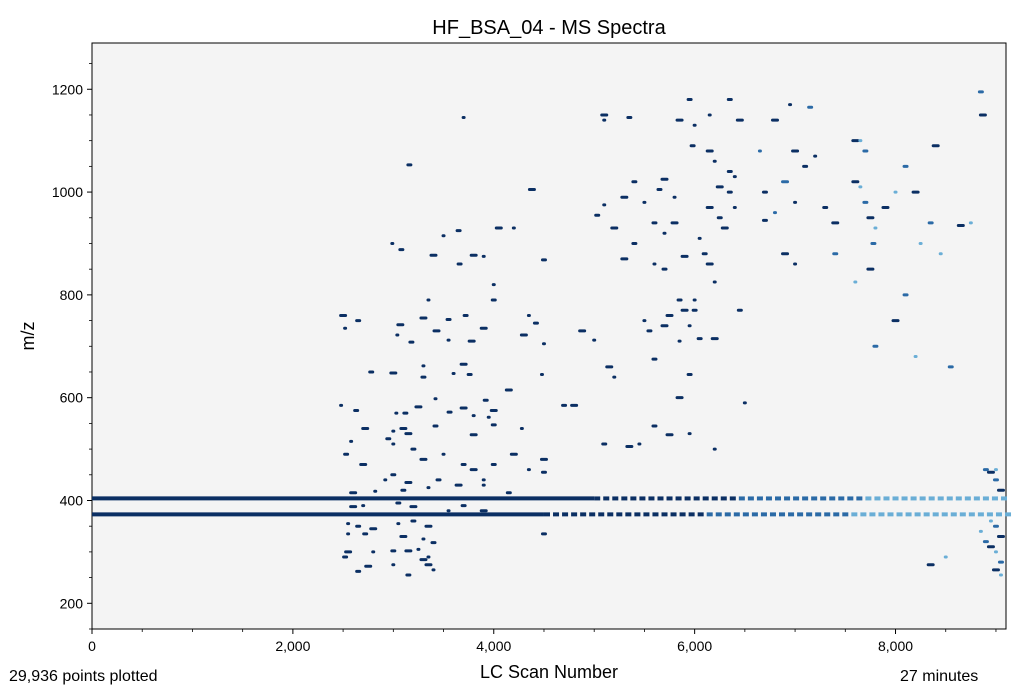 The height and width of the screenshot is (699, 1023). I want to click on x-axis-label: LC Scan Number, so click(549, 672).